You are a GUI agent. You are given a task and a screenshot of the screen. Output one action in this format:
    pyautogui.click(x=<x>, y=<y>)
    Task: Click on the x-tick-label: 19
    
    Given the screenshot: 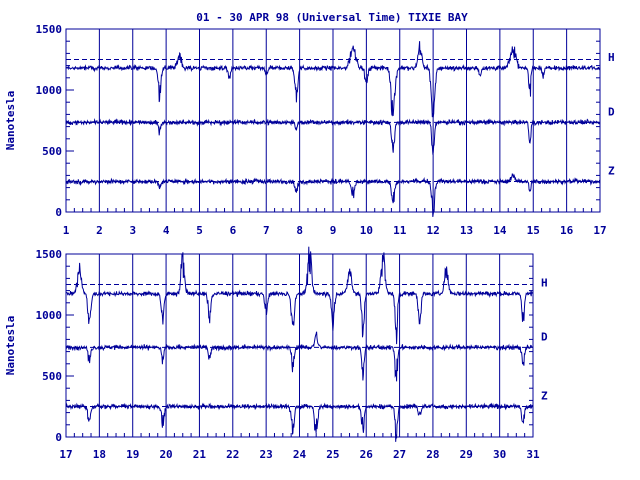 What is the action you would take?
    pyautogui.click(x=132, y=454)
    